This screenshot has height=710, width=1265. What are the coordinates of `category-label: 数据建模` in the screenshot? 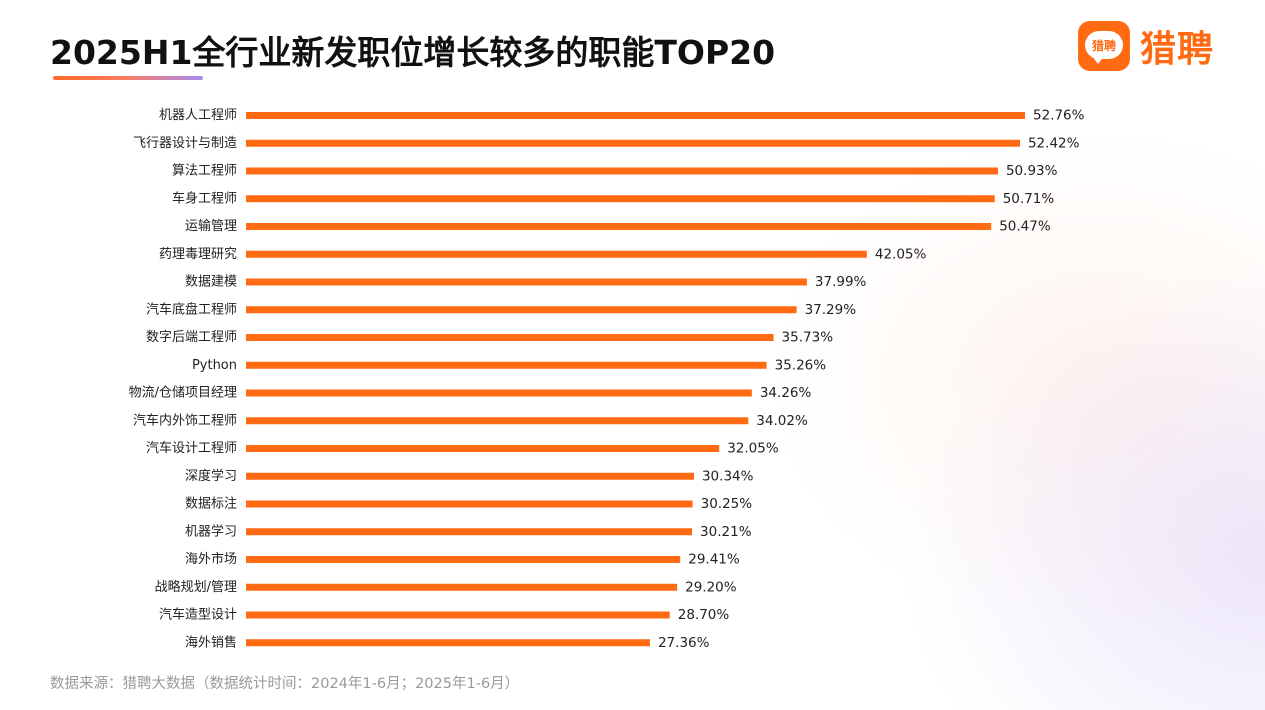 It's located at (211, 282).